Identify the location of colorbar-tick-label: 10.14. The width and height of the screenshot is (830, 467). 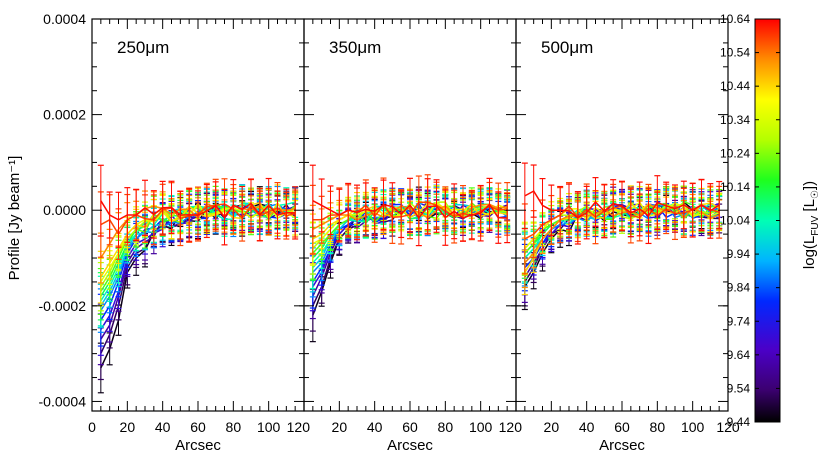
(735, 187).